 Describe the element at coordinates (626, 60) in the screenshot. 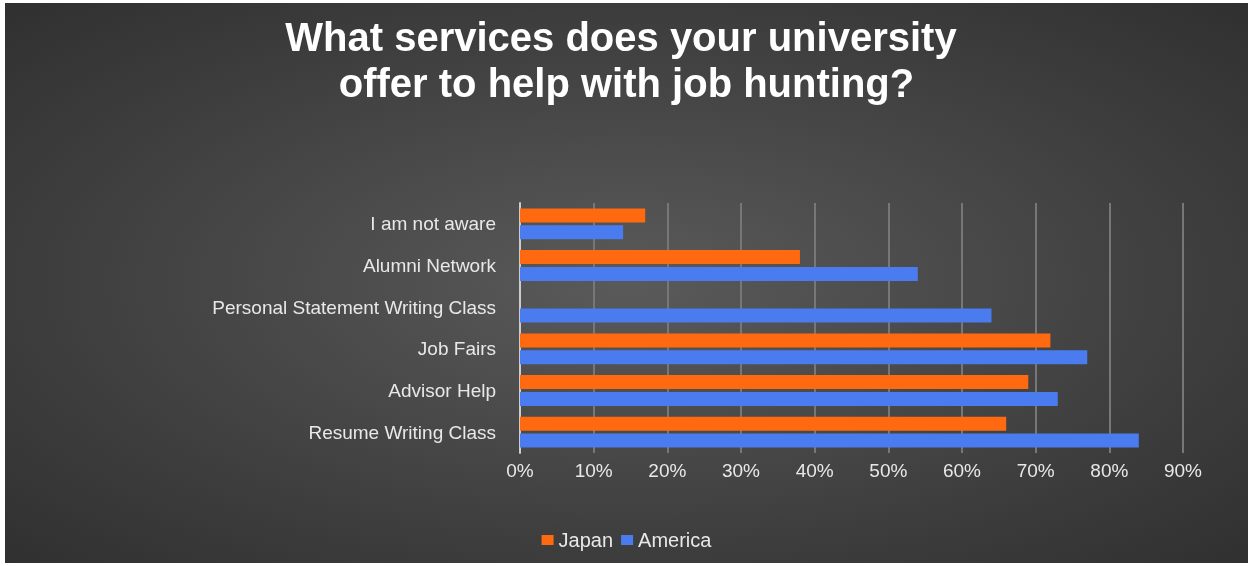

I see `chart-title: What services does your university offer to help with job hunting?` at that location.